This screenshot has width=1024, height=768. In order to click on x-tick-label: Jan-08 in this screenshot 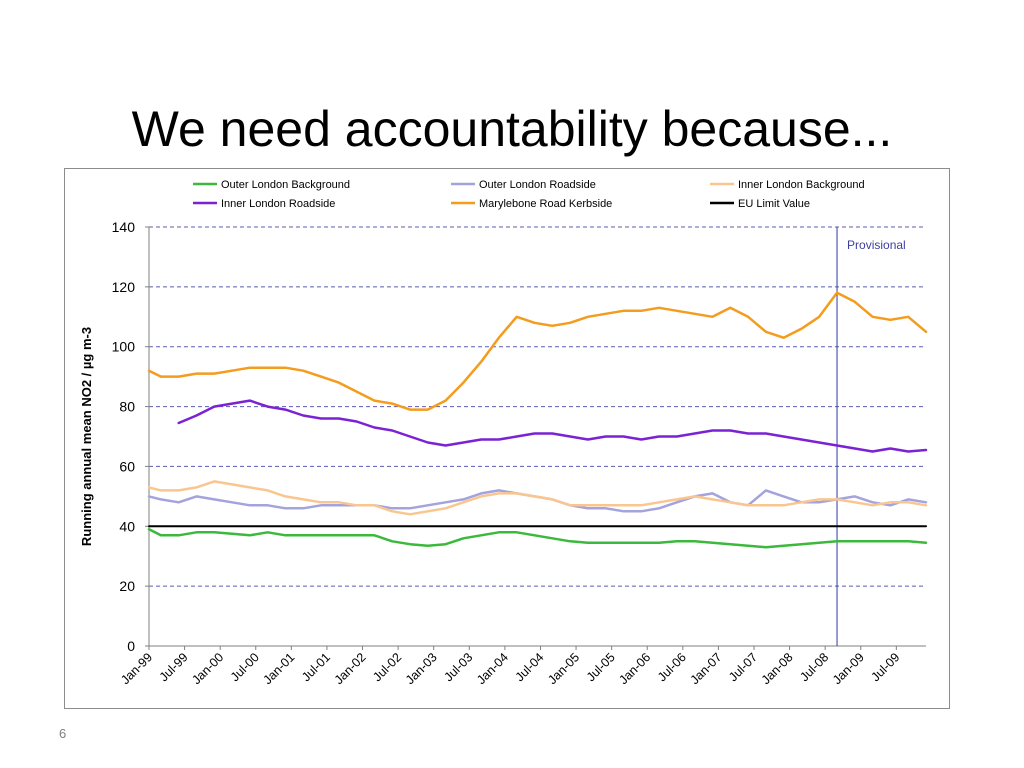, I will do `click(777, 668)`.